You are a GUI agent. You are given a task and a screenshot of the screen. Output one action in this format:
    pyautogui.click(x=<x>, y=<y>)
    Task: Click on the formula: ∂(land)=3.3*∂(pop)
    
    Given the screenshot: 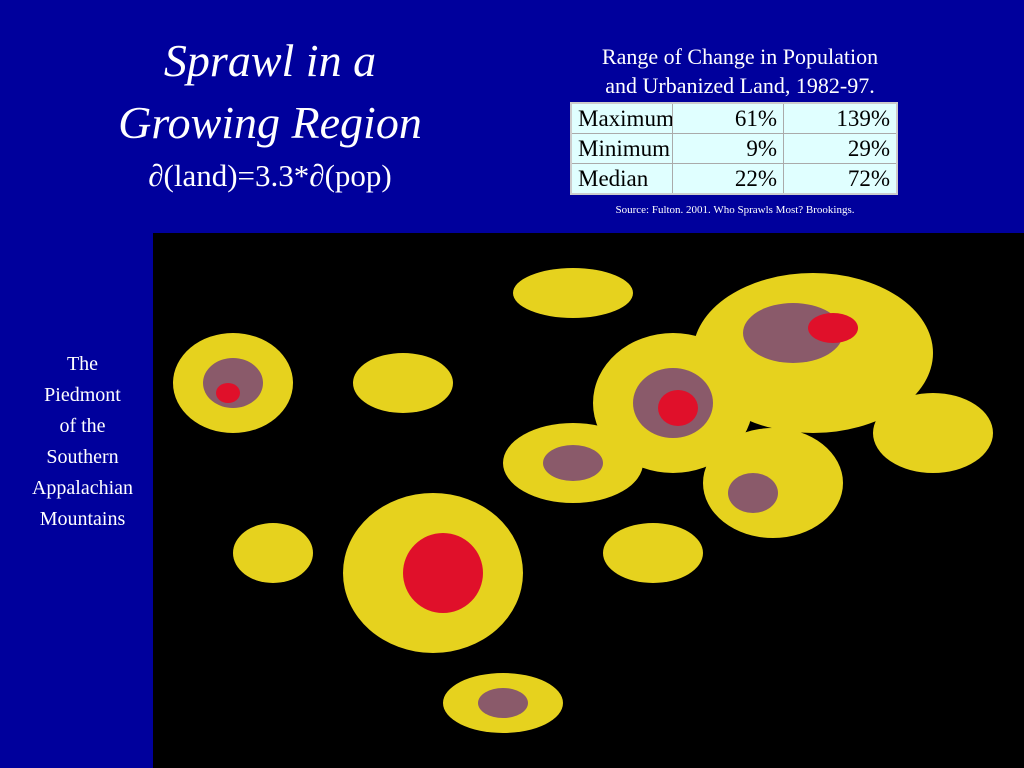 What is the action you would take?
    pyautogui.click(x=270, y=175)
    